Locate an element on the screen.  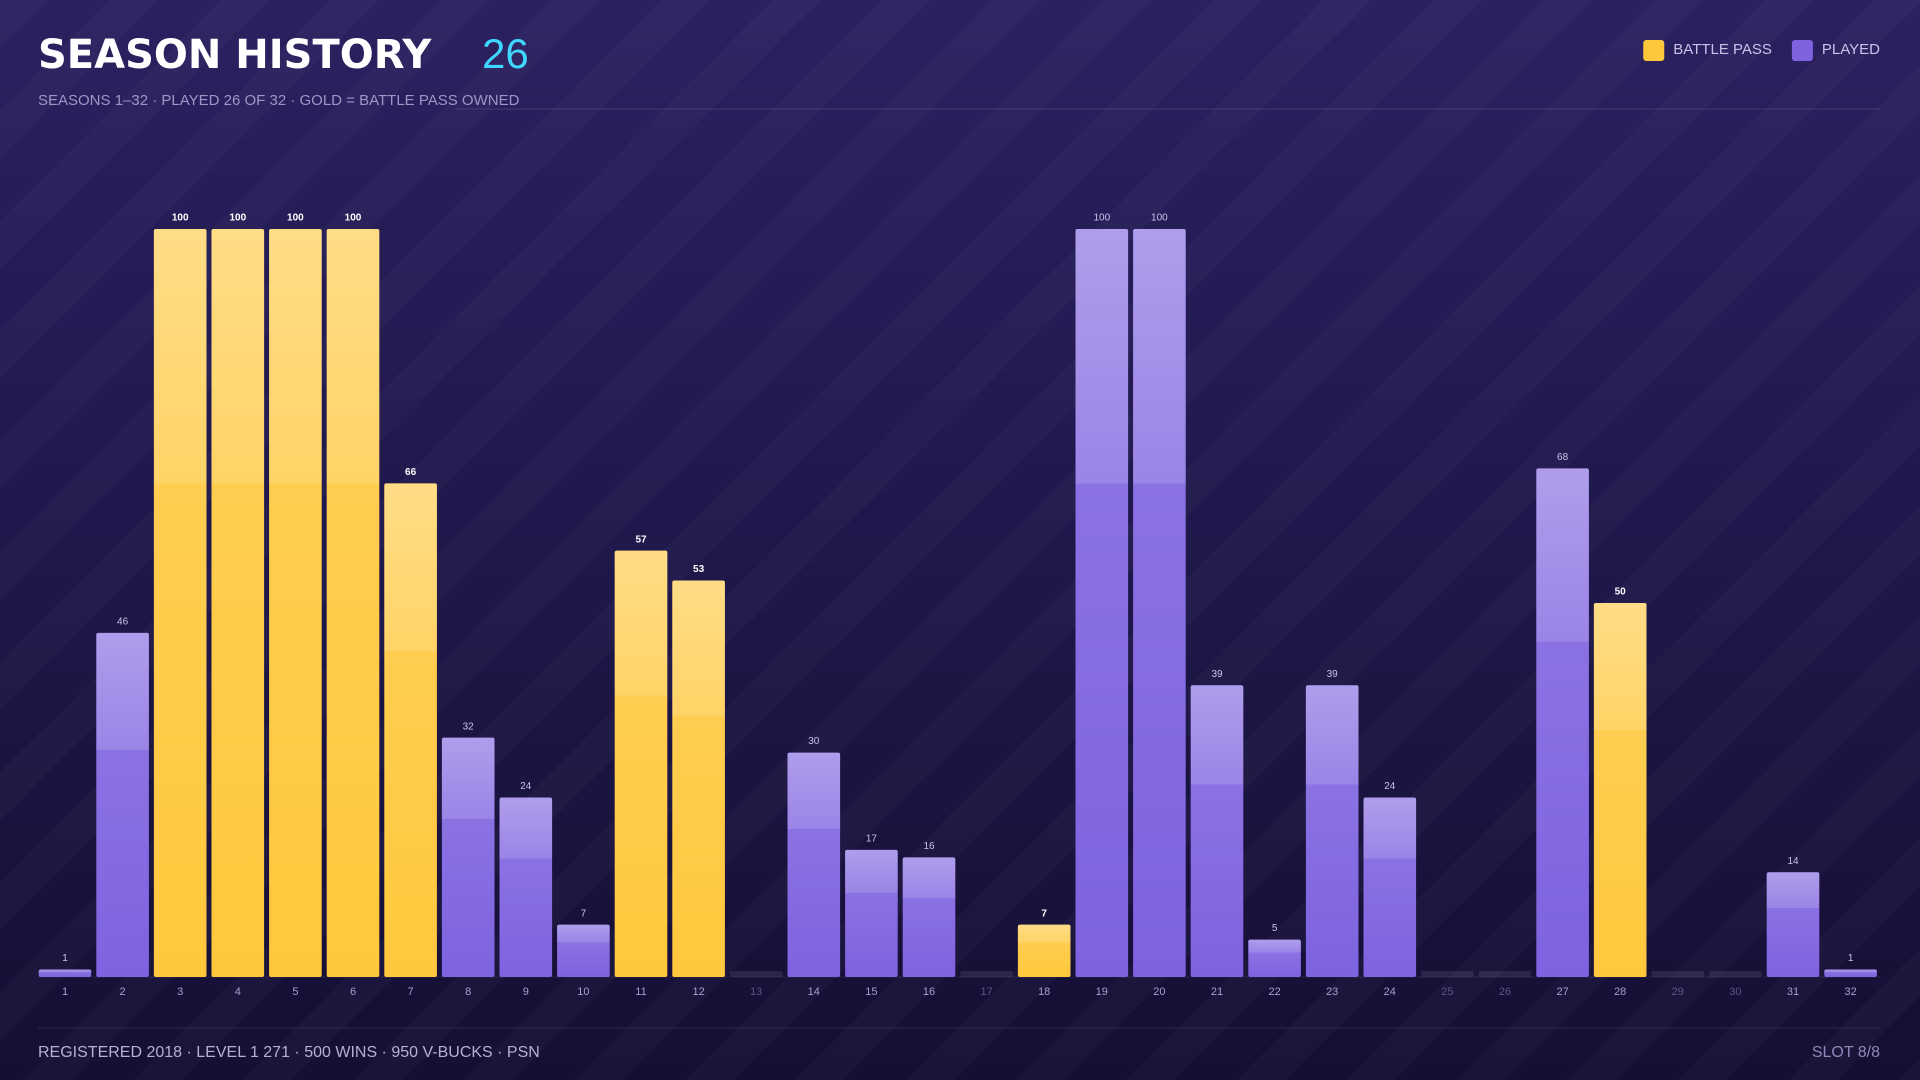
x-tick-label: 27 is located at coordinates (1562, 992).